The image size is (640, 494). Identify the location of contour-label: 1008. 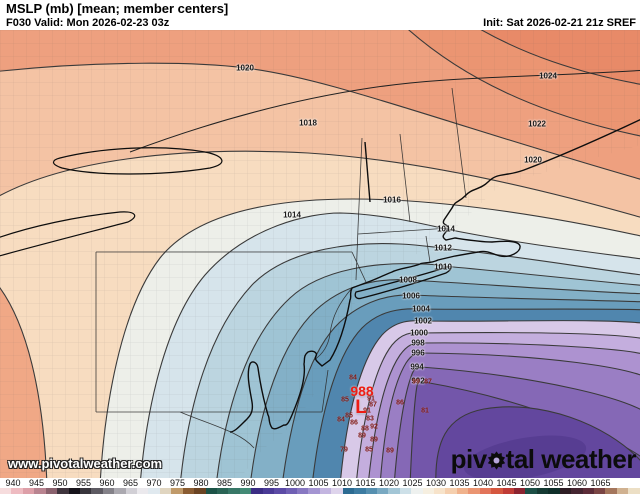
(408, 280).